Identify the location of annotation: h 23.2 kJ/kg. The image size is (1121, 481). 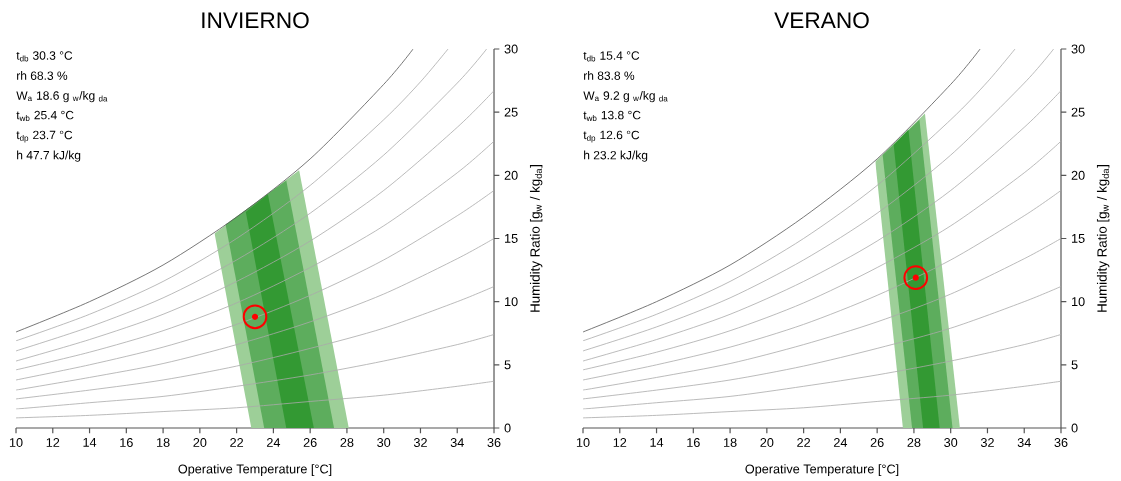
(616, 156).